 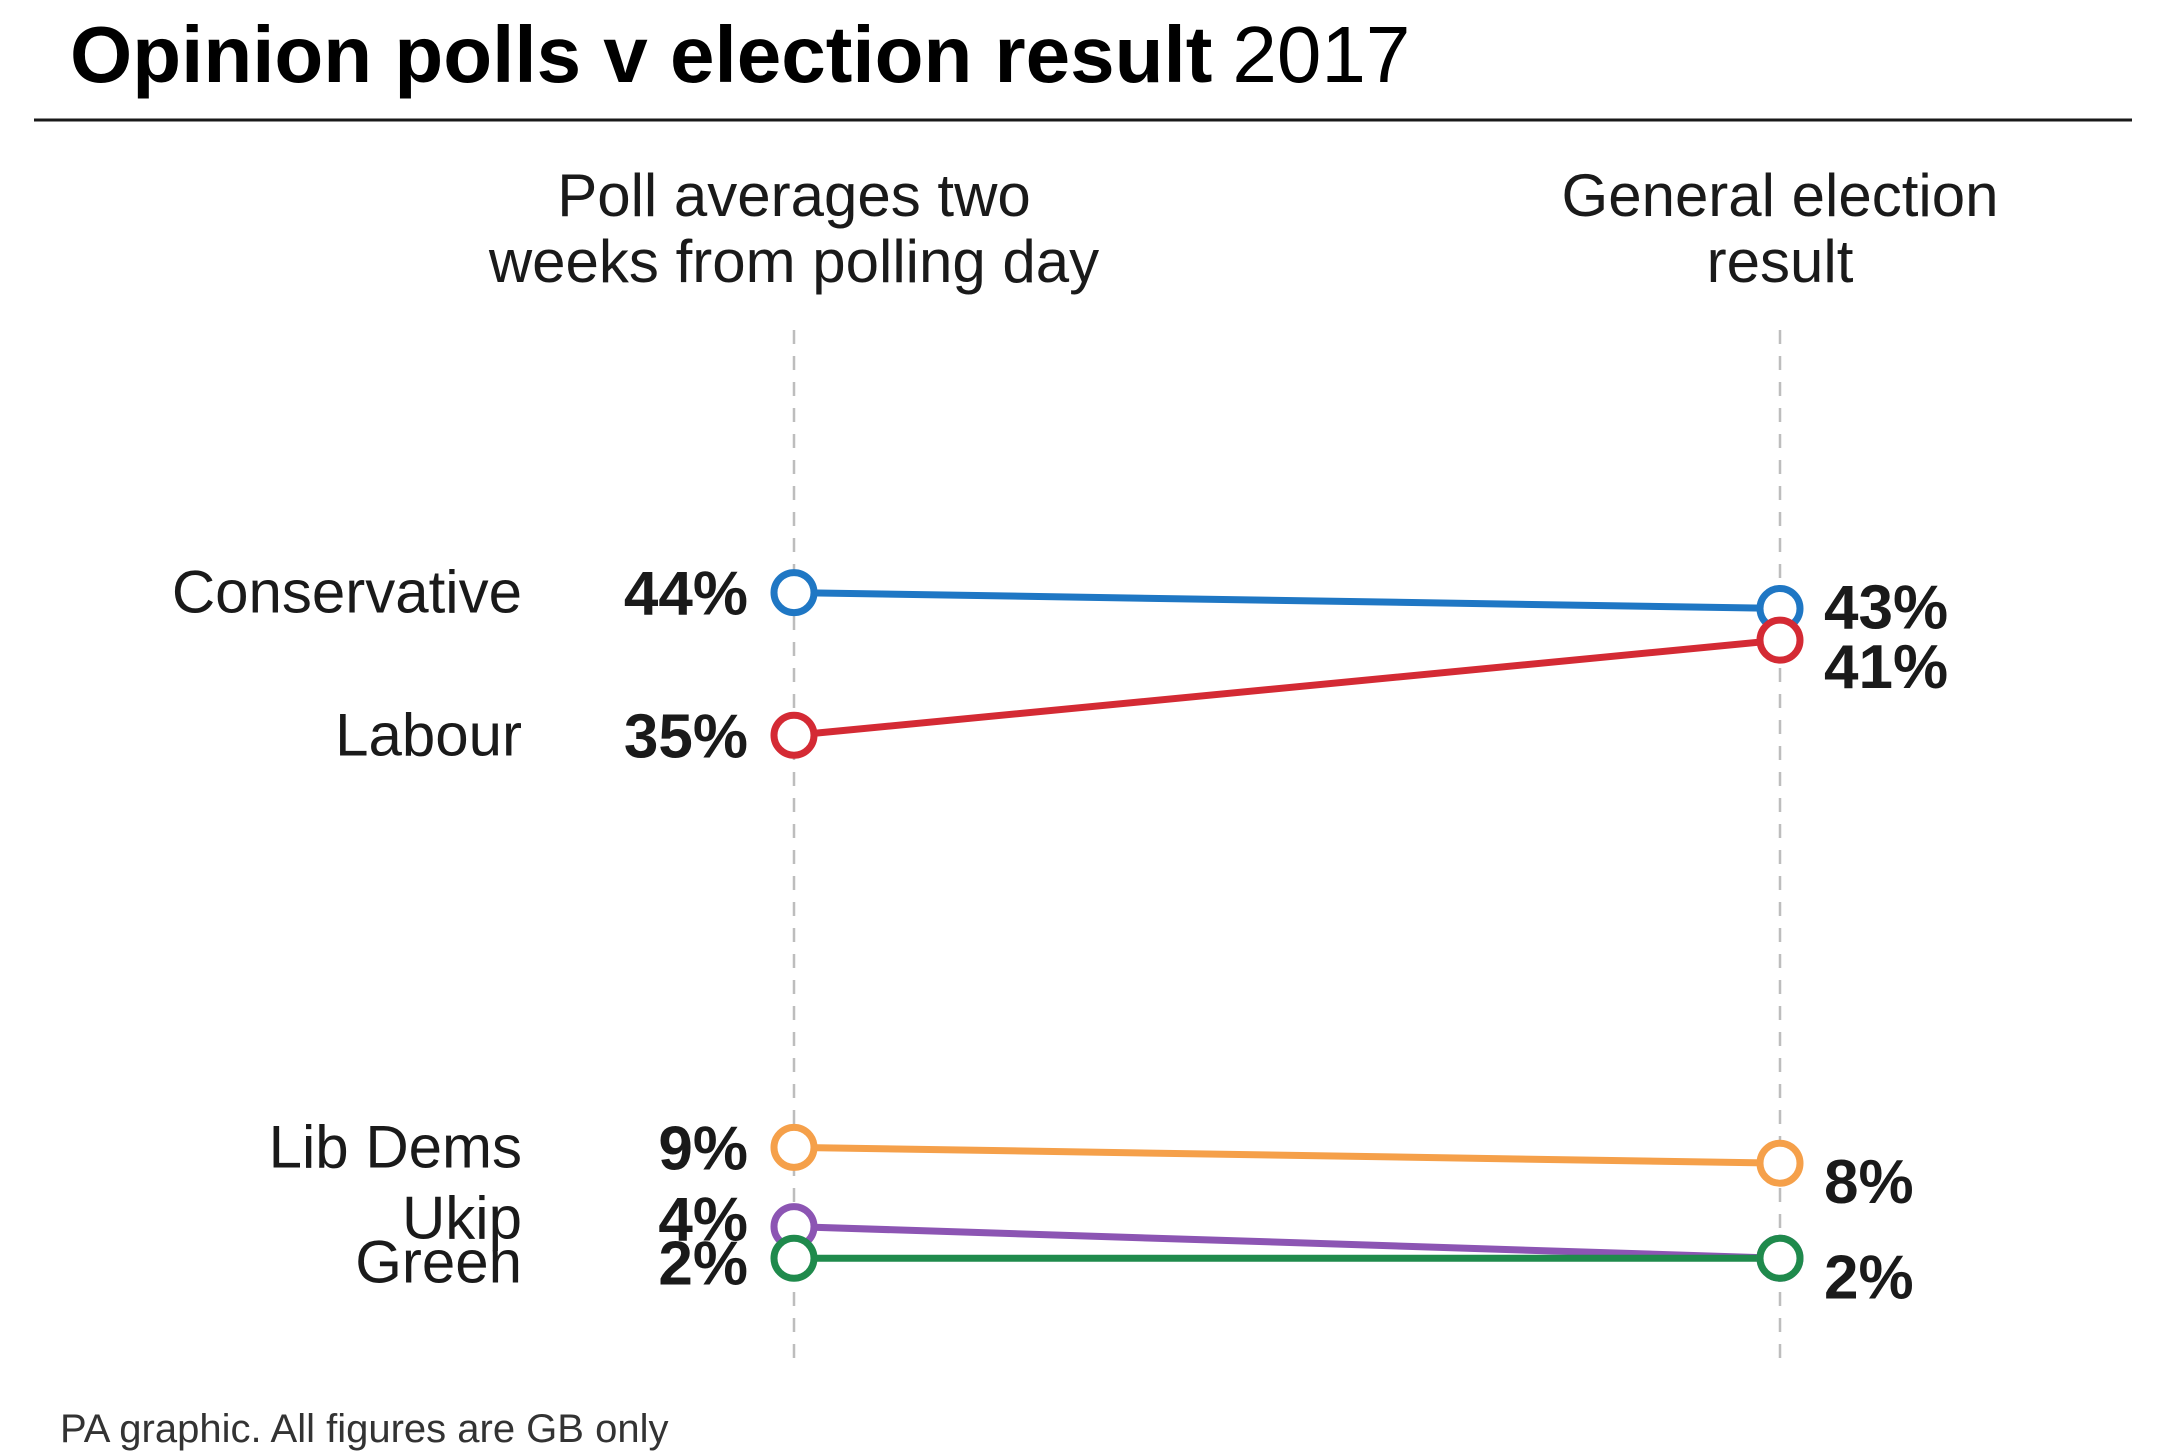 I want to click on chart-title: Opinion polls v election result 2017, so click(x=740, y=54).